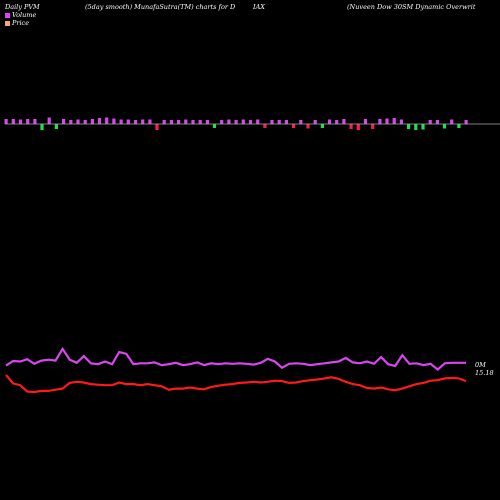 The height and width of the screenshot is (500, 500). I want to click on legend-item-price: Price, so click(17, 23).